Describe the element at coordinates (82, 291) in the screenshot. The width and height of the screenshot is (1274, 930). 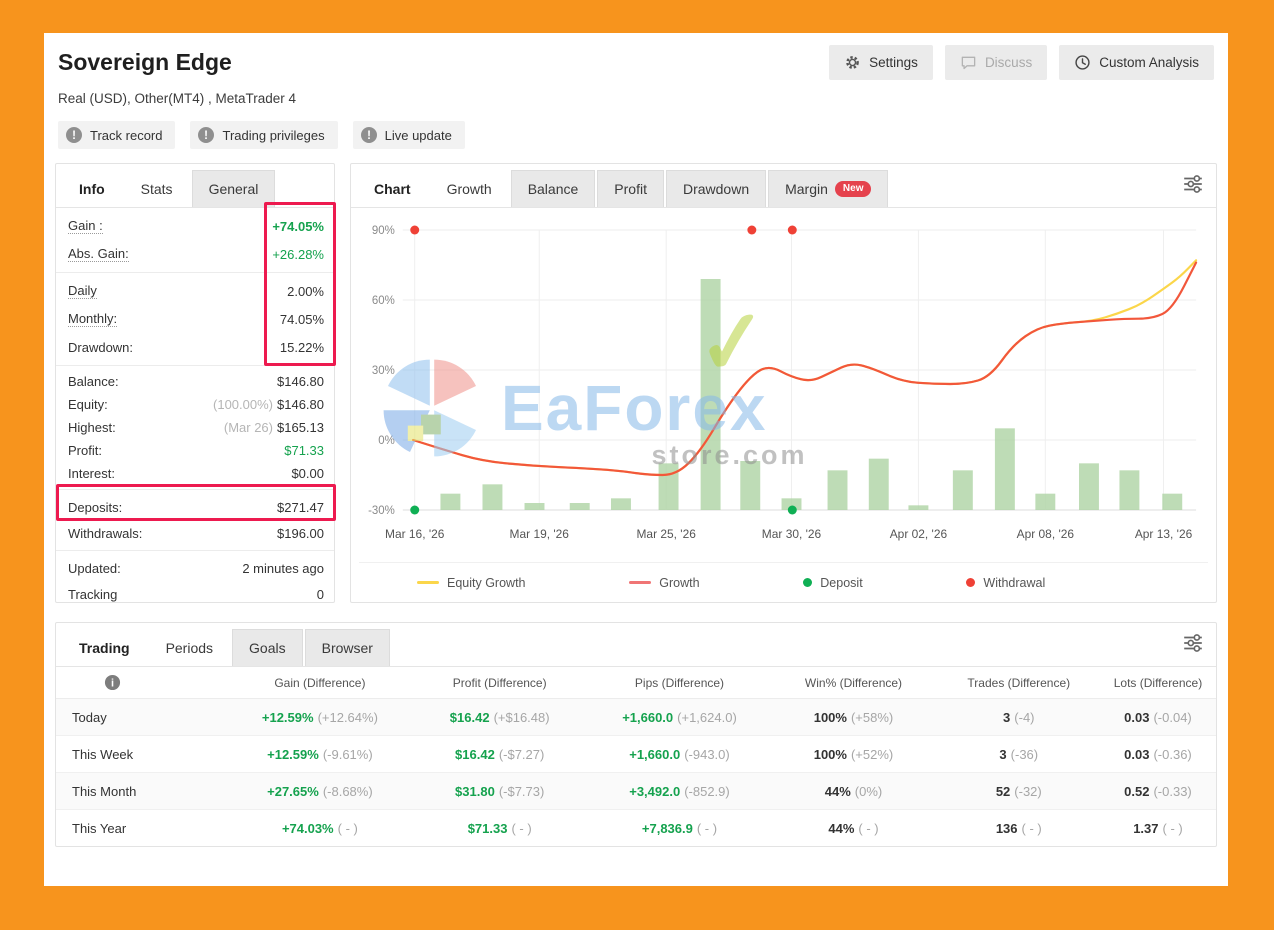
I see `info-label: Daily` at that location.